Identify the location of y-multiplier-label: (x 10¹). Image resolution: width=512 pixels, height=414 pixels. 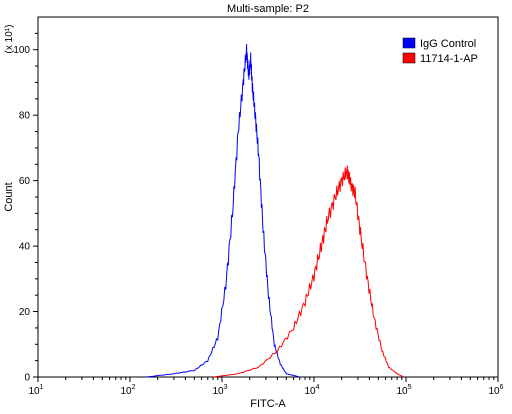
(9, 39).